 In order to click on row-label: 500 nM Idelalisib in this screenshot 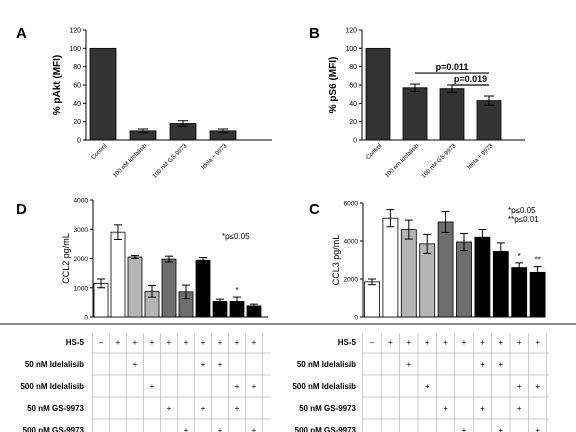, I will do `click(52, 386)`.